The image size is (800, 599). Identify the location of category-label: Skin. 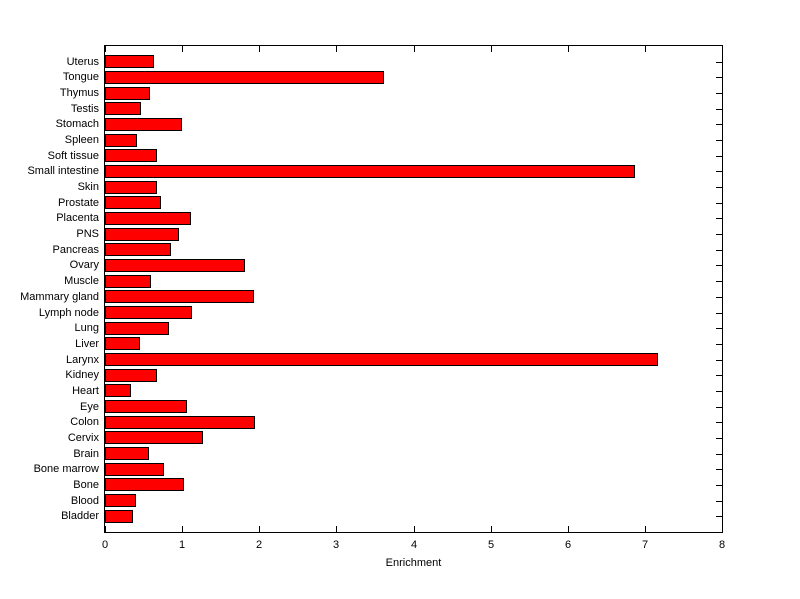
(88, 187).